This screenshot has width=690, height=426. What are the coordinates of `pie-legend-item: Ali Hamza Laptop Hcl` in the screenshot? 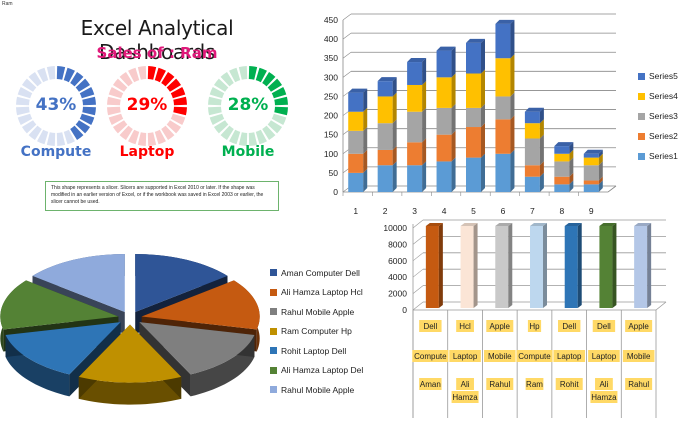 It's located at (316, 293).